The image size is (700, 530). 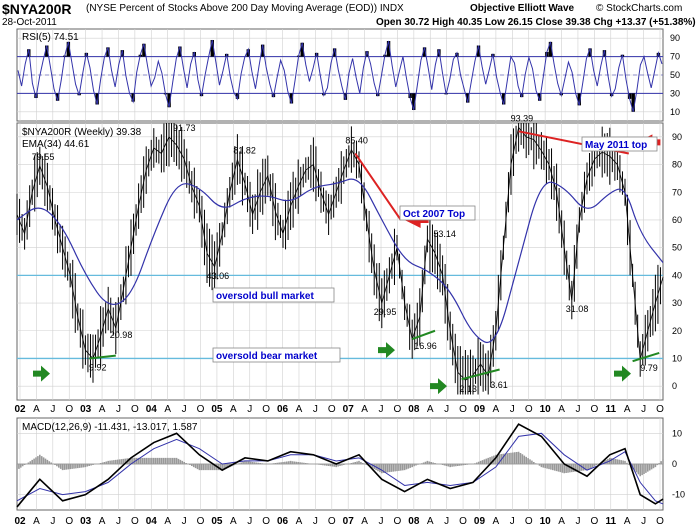 What do you see at coordinates (616, 145) in the screenshot?
I see `may-2011-top-label: May 2011 top` at bounding box center [616, 145].